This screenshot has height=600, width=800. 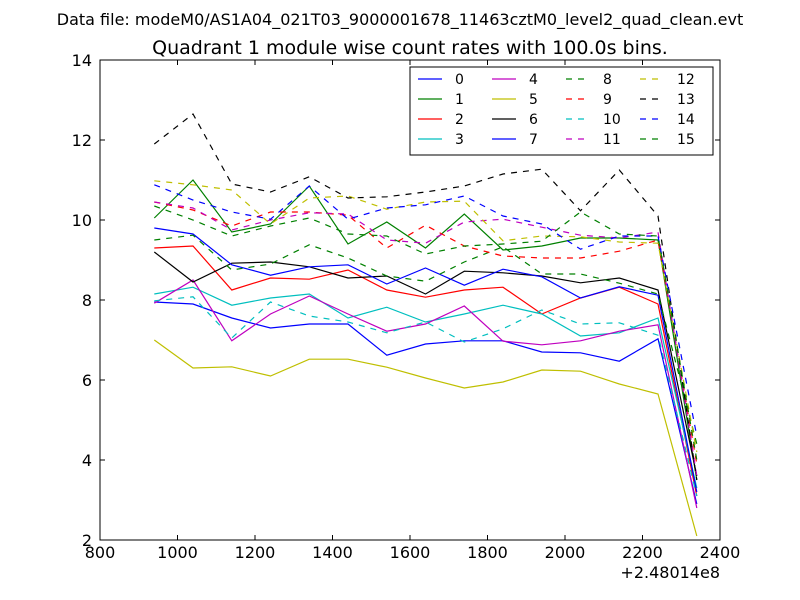 What do you see at coordinates (533, 100) in the screenshot?
I see `legend-label-5: 5` at bounding box center [533, 100].